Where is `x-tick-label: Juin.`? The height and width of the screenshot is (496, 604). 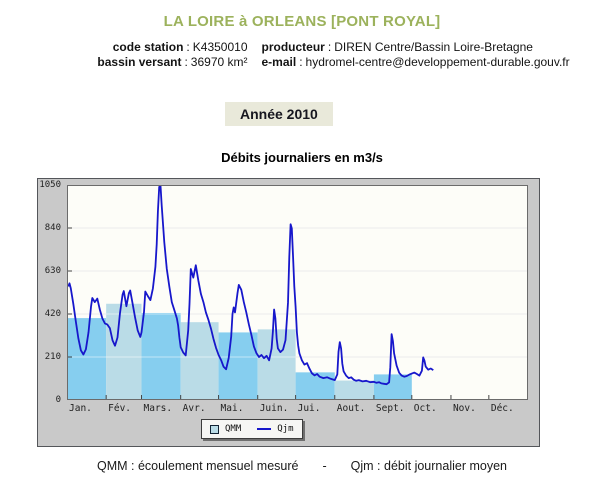 x-tick-label: Juin. is located at coordinates (274, 408).